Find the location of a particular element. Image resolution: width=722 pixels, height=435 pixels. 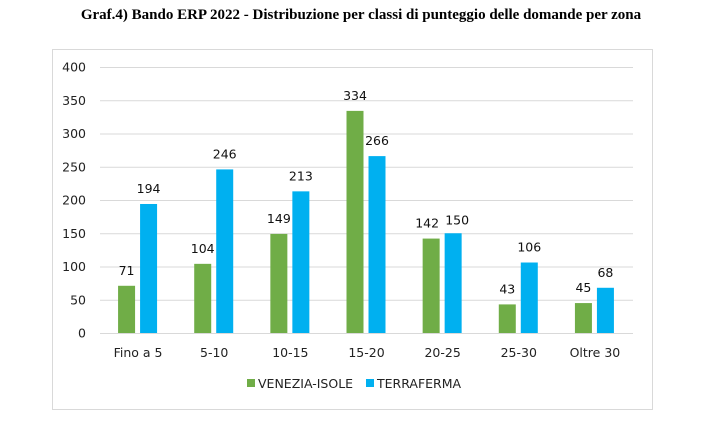

data-label: 194 is located at coordinates (149, 188).